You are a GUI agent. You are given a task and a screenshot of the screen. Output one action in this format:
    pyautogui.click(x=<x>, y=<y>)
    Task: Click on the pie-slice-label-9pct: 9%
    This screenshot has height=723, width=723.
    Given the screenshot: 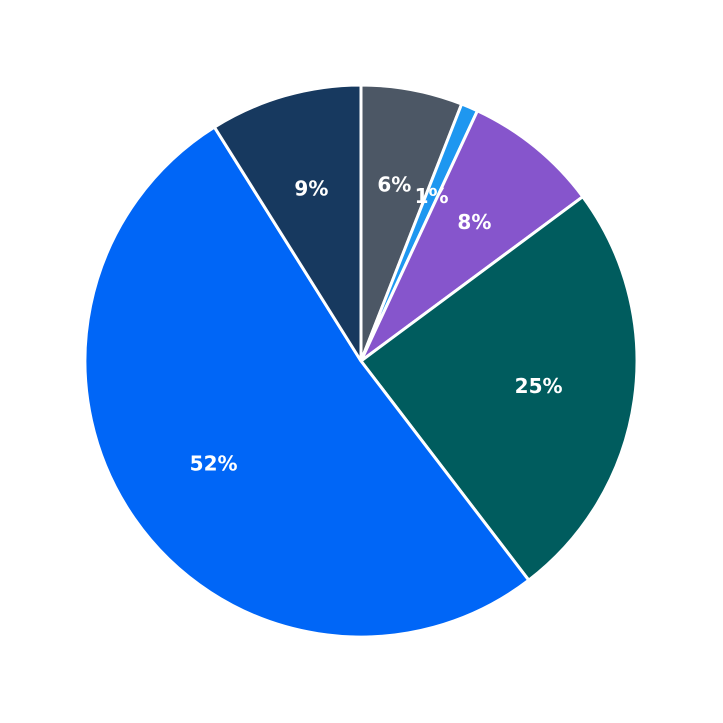 What is the action you would take?
    pyautogui.click(x=311, y=189)
    